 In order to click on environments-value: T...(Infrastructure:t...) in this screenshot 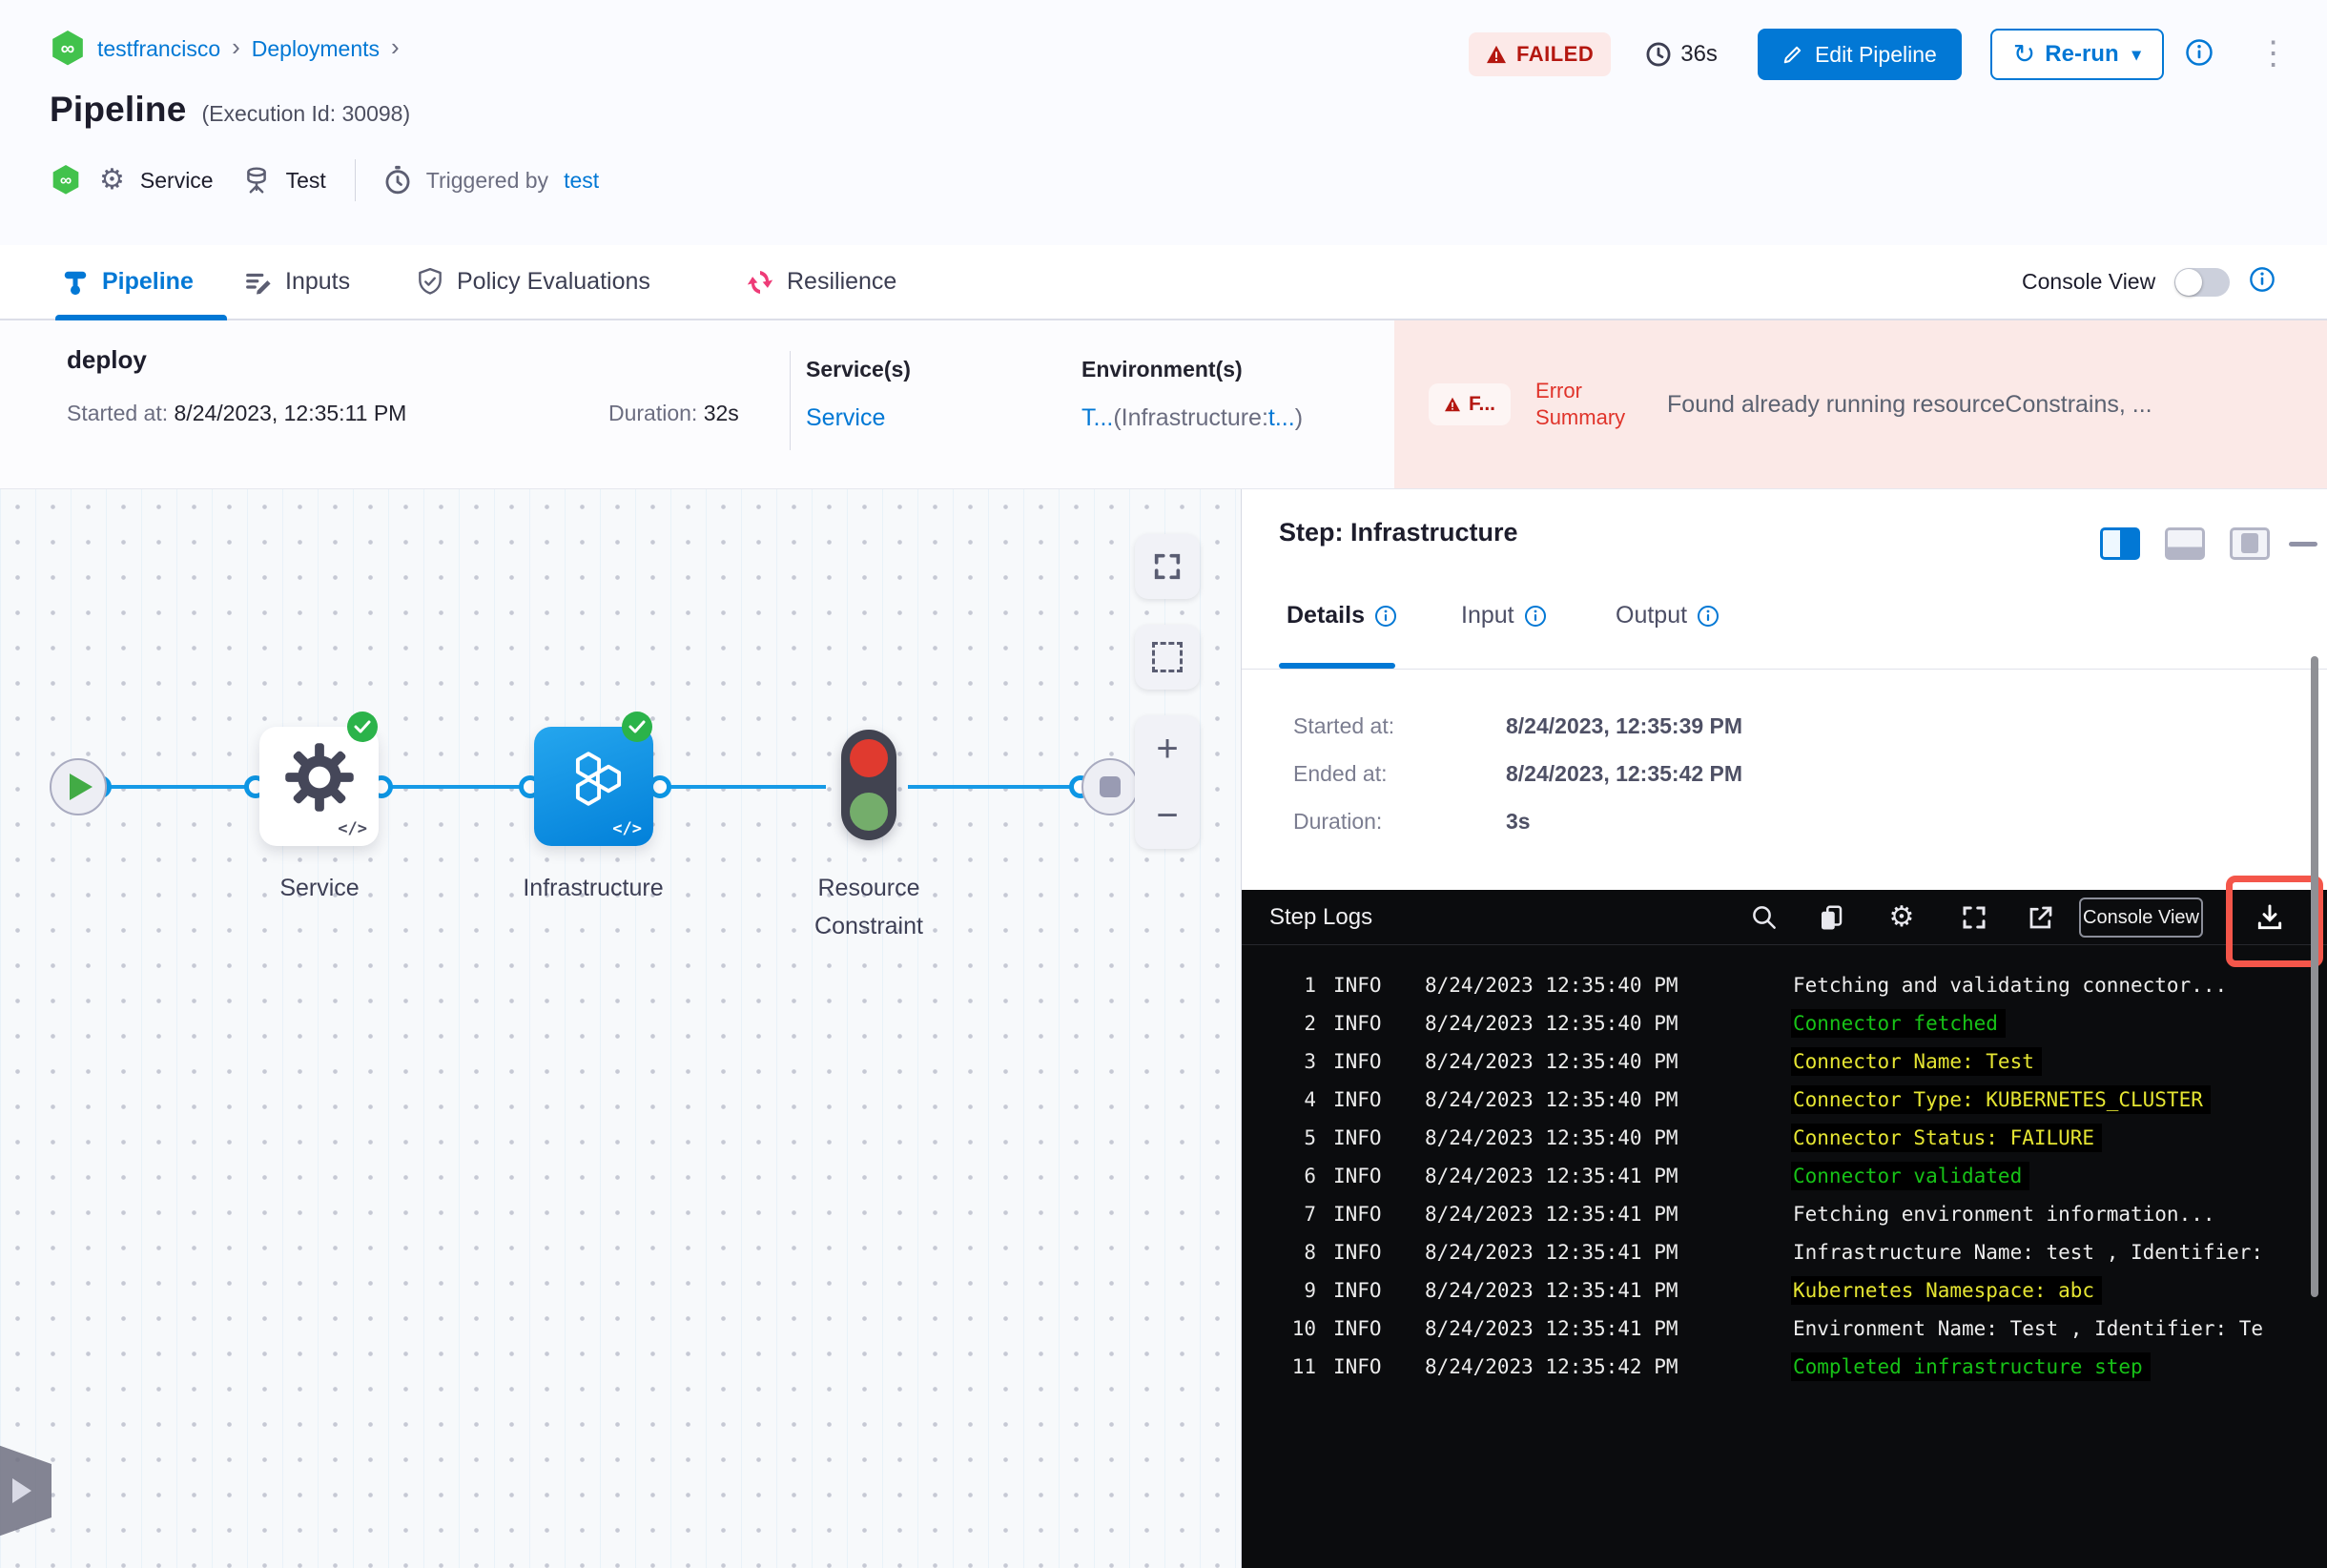, I will do `click(1192, 418)`.